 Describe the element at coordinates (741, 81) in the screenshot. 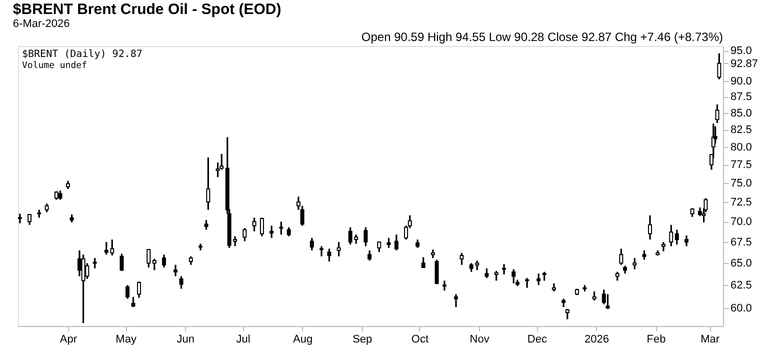

I see `y-tick-label: 90.0` at that location.